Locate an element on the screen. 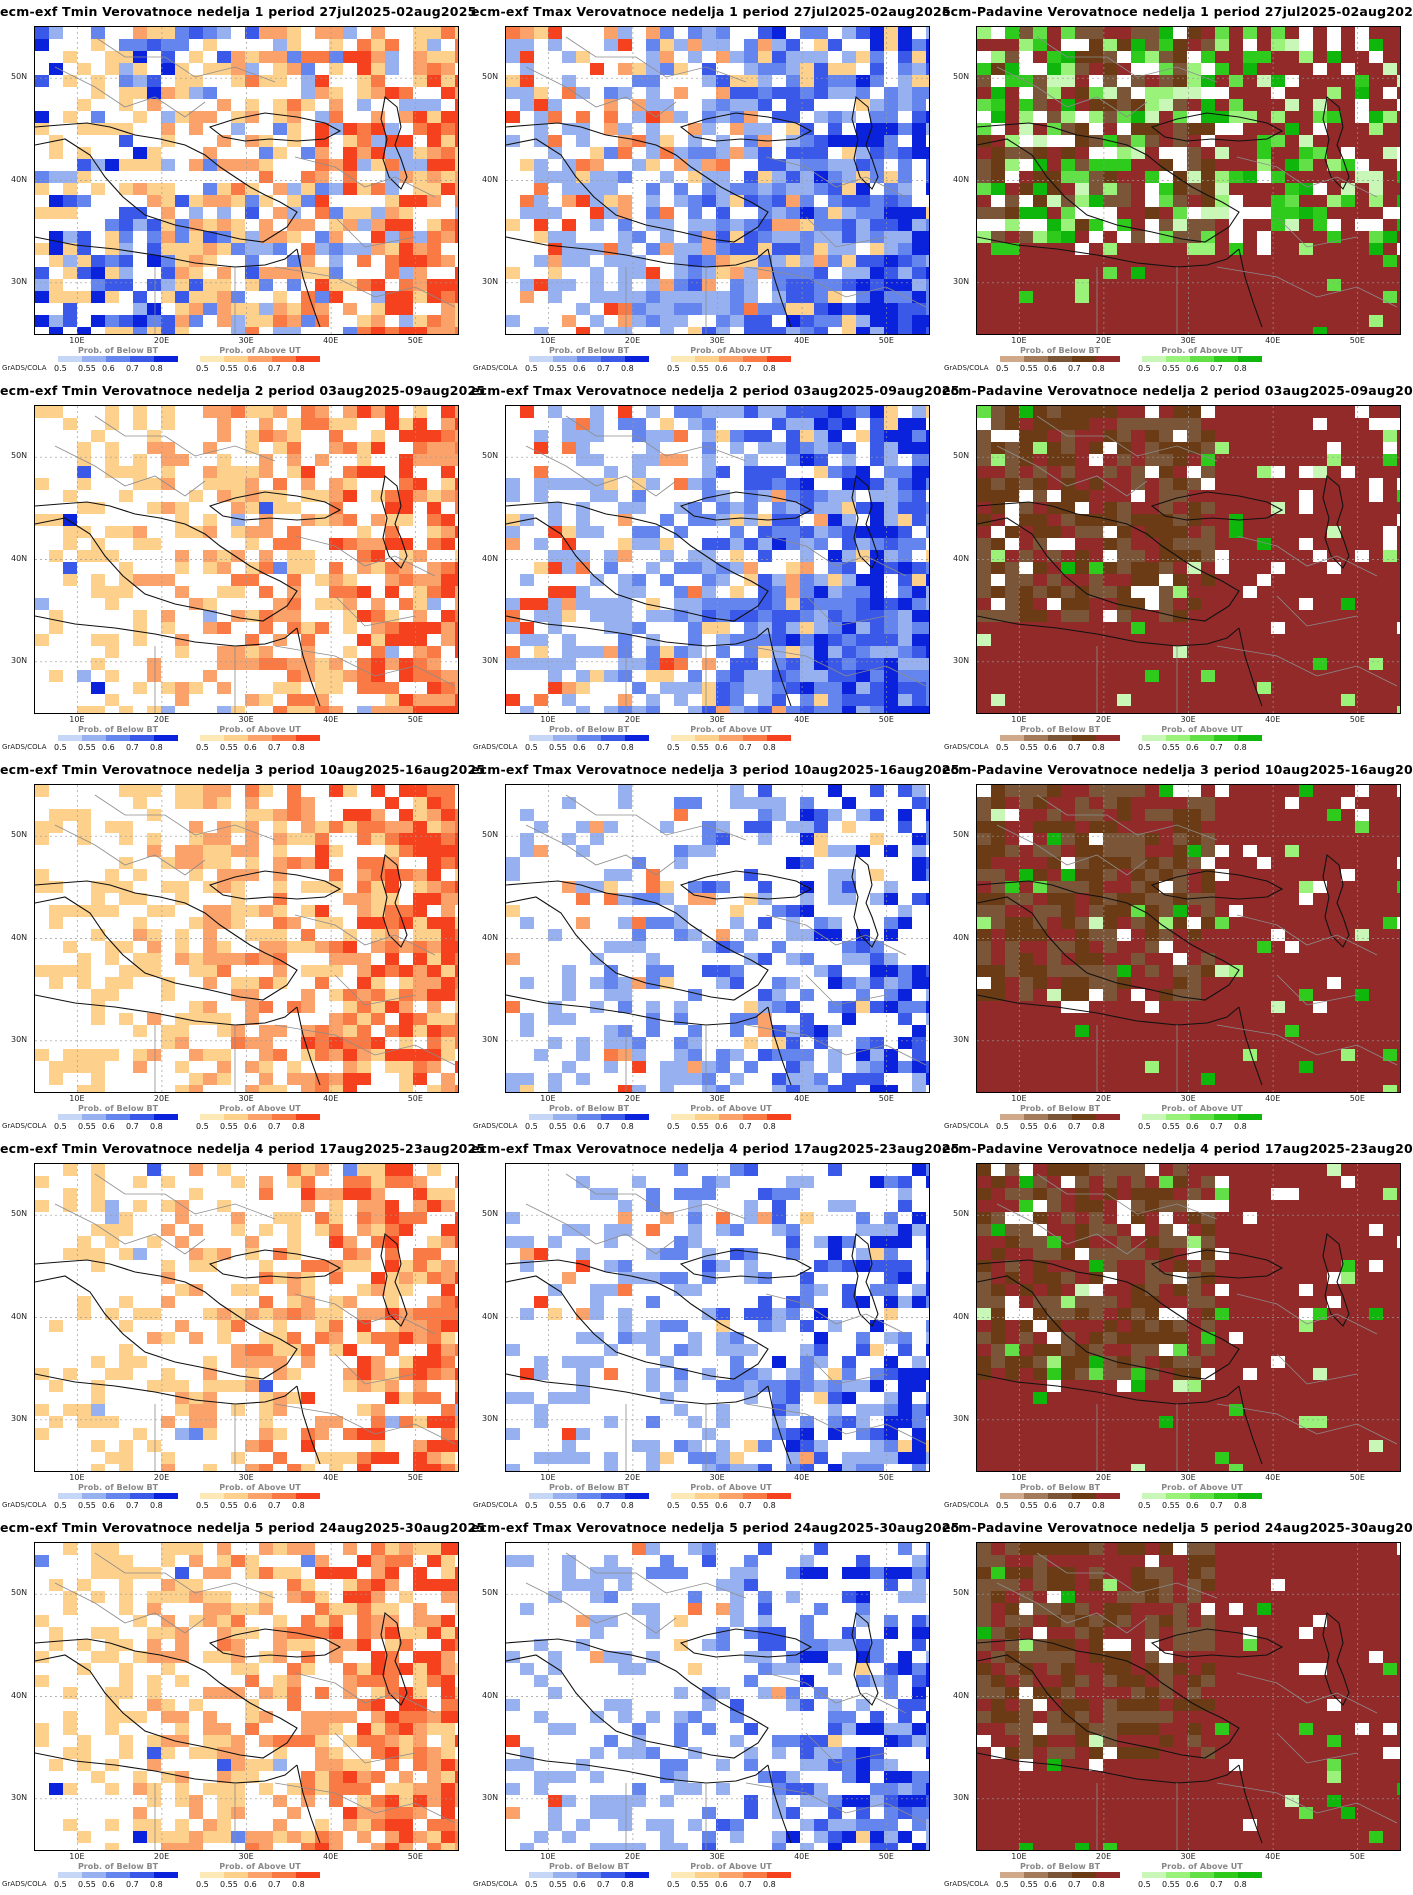  lon-tick-label: 50E is located at coordinates (415, 1477).